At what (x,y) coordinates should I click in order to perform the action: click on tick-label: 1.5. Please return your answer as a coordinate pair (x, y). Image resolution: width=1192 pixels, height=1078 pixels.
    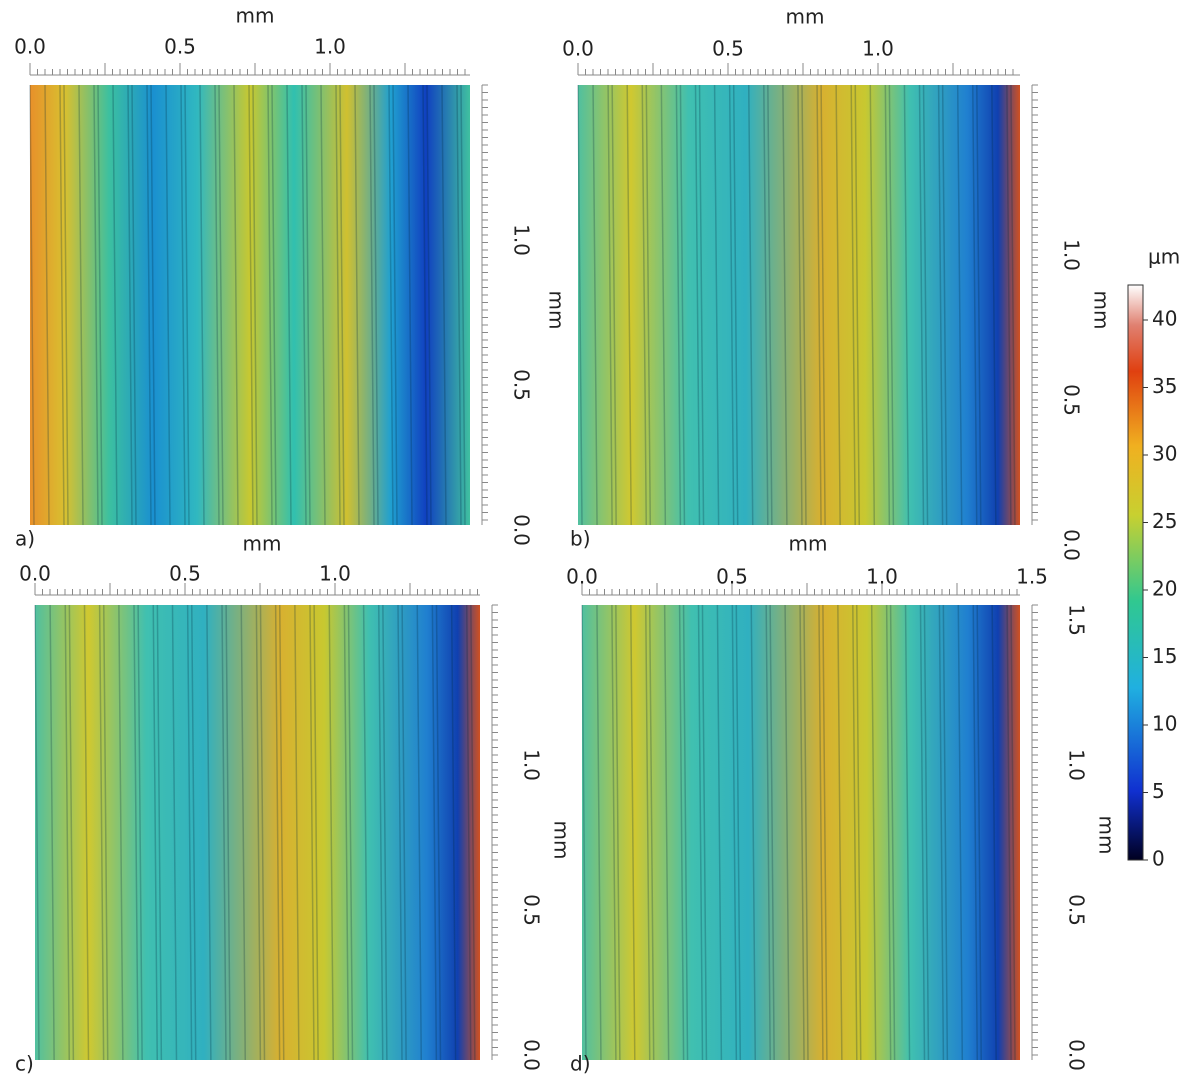
    Looking at the image, I should click on (1077, 620).